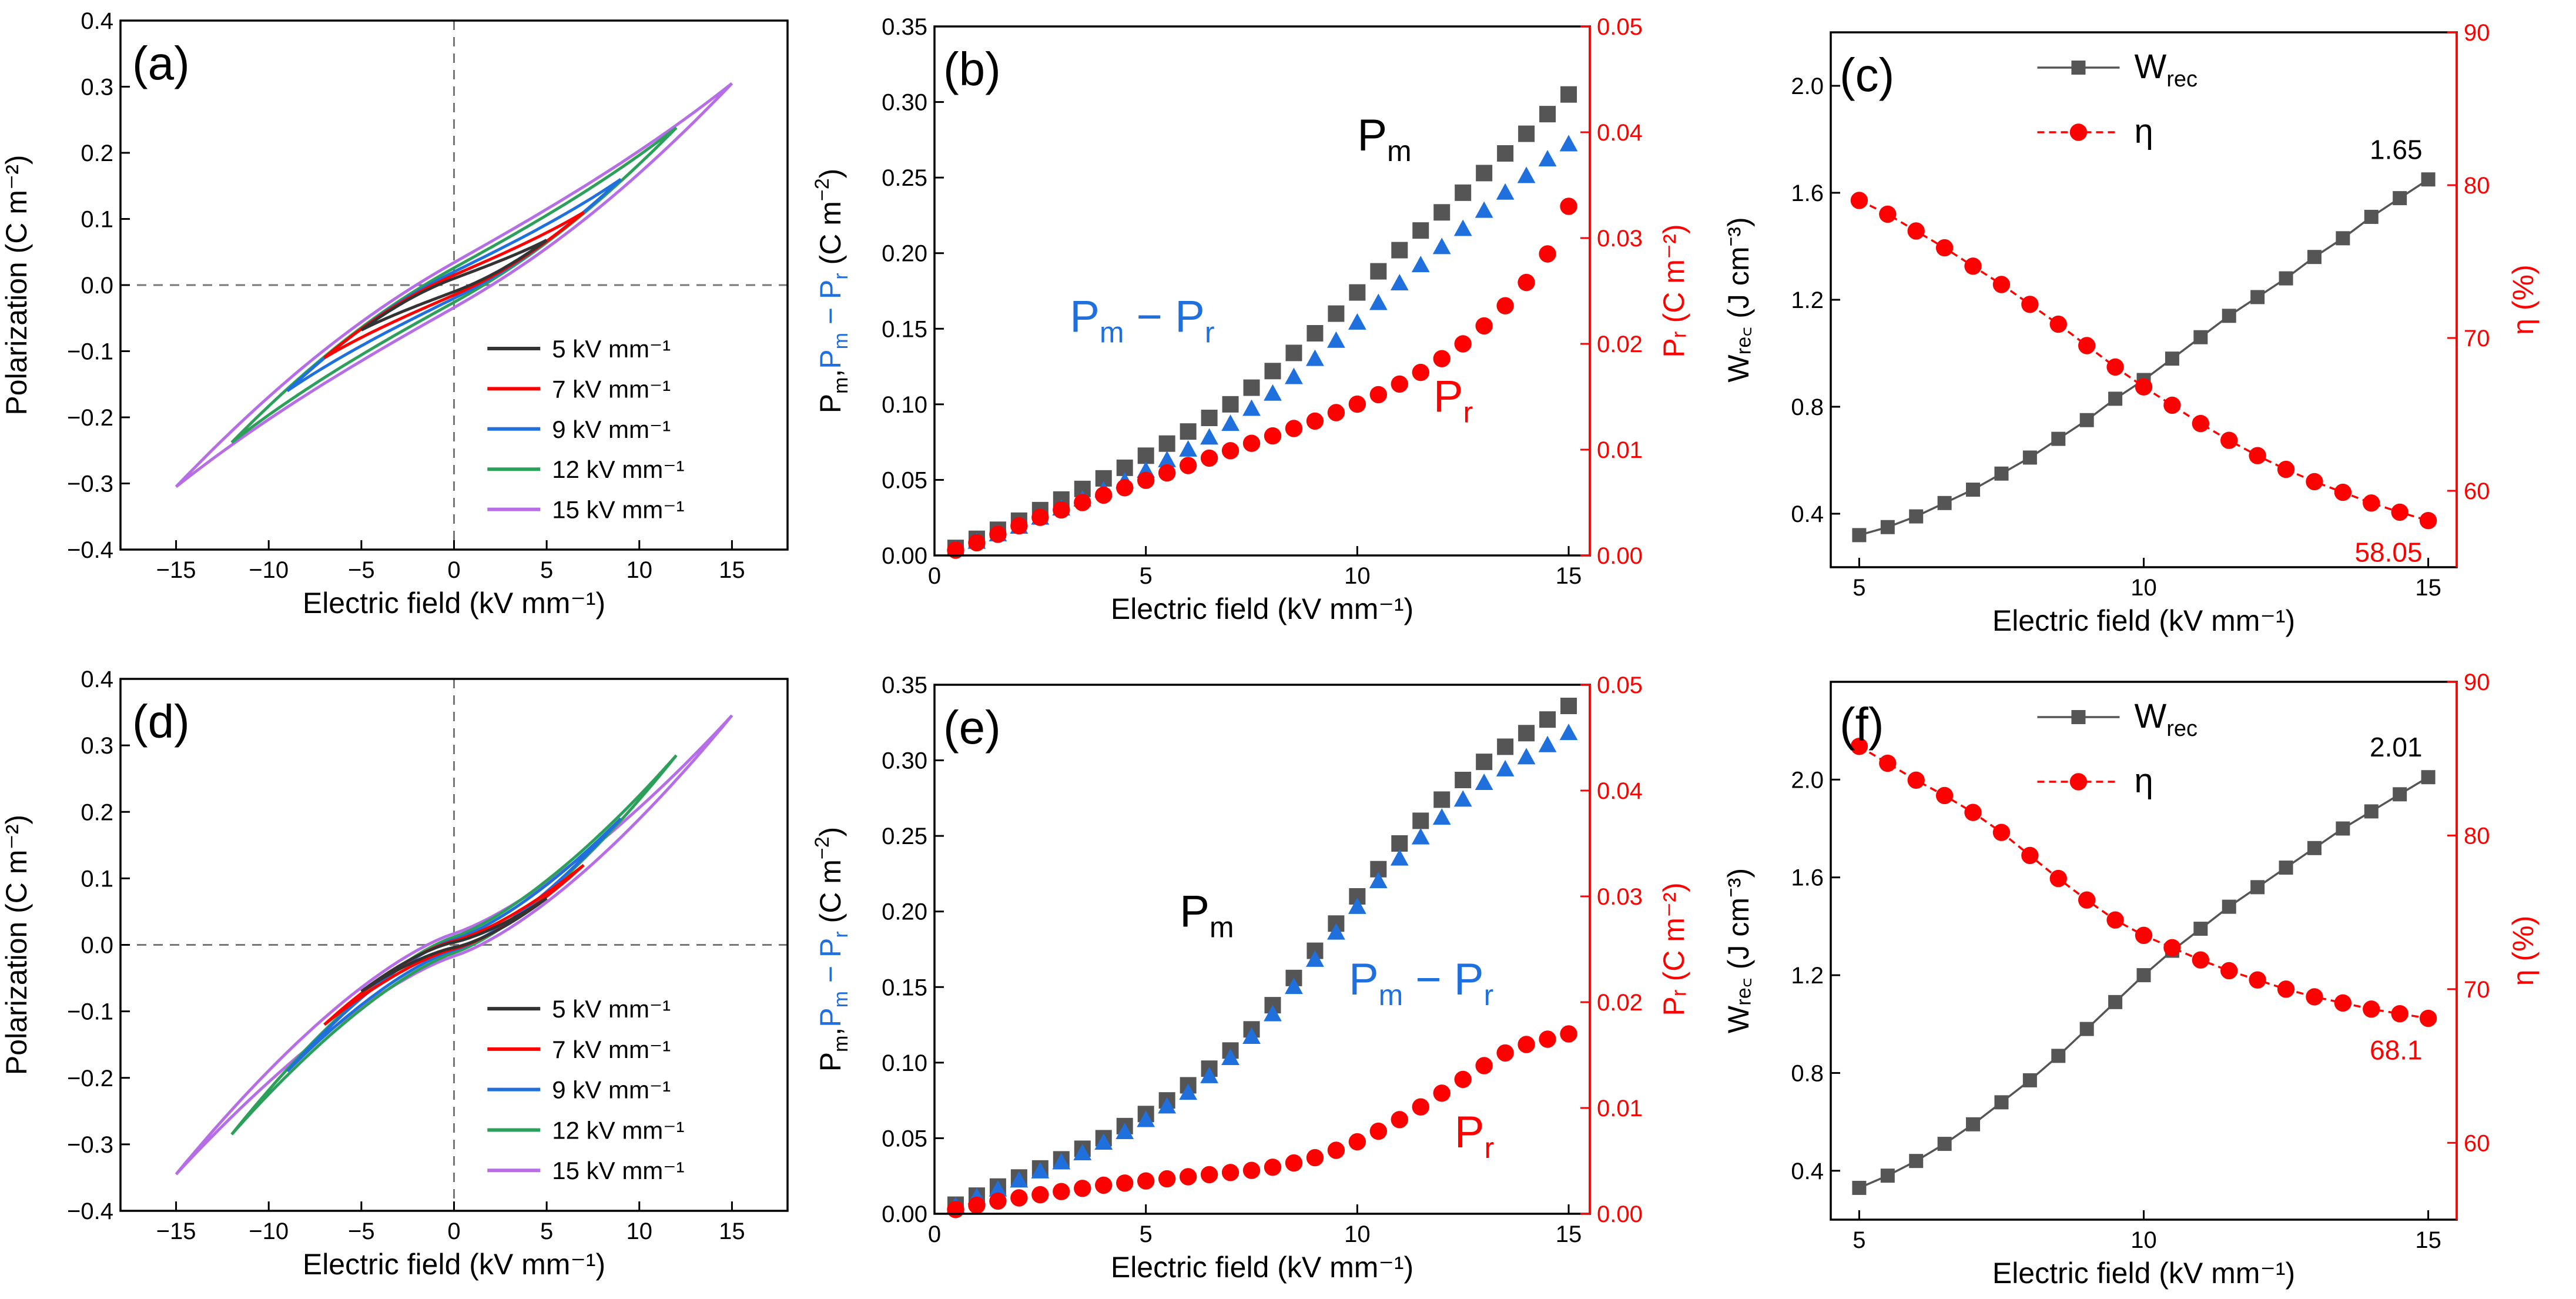  I want to click on label-part: − P, so click(1443, 980).